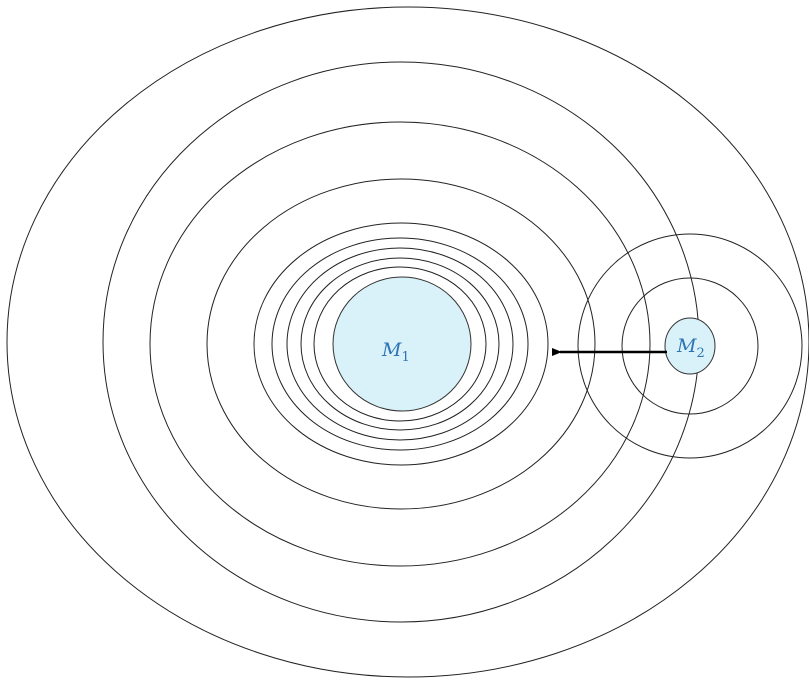  I want to click on mass-label: M1, so click(395, 352).